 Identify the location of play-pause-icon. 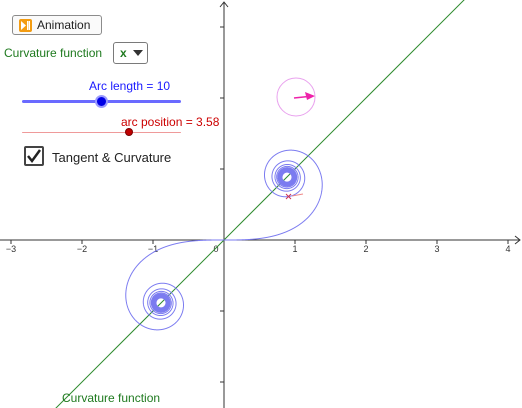
(25, 25).